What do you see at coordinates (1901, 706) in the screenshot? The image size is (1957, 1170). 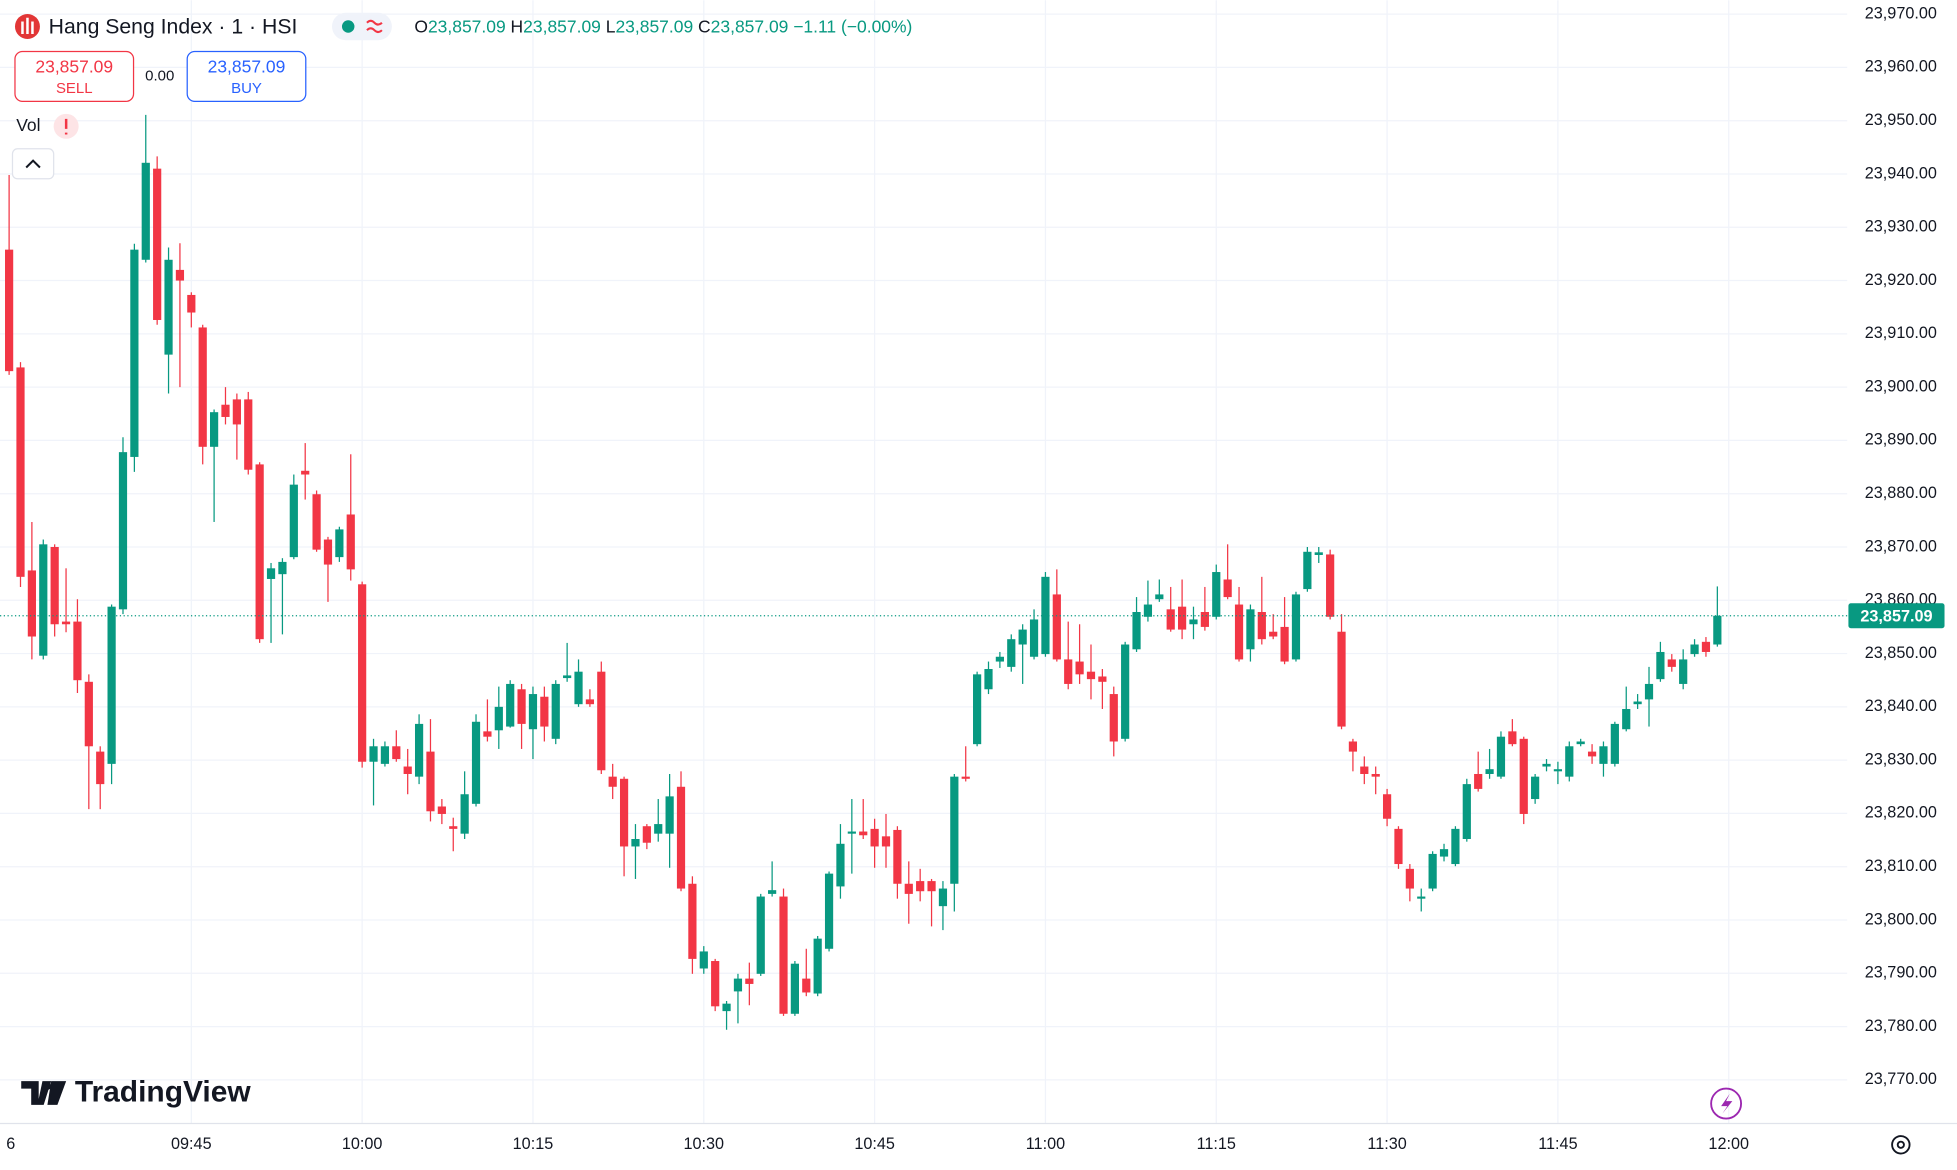 I see `y-tick-label: 23,840.00` at bounding box center [1901, 706].